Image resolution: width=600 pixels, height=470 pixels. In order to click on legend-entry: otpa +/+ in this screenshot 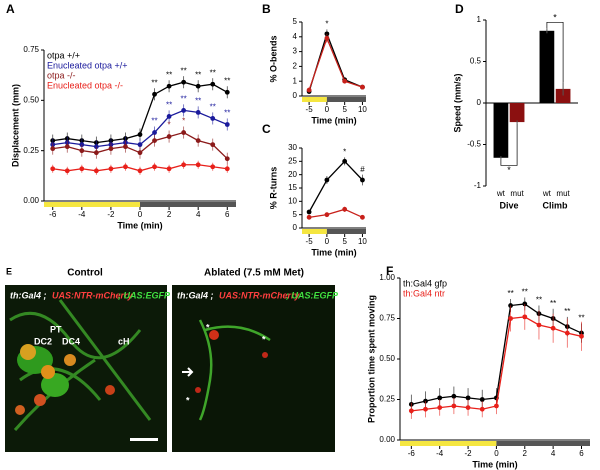, I will do `click(63, 55)`.